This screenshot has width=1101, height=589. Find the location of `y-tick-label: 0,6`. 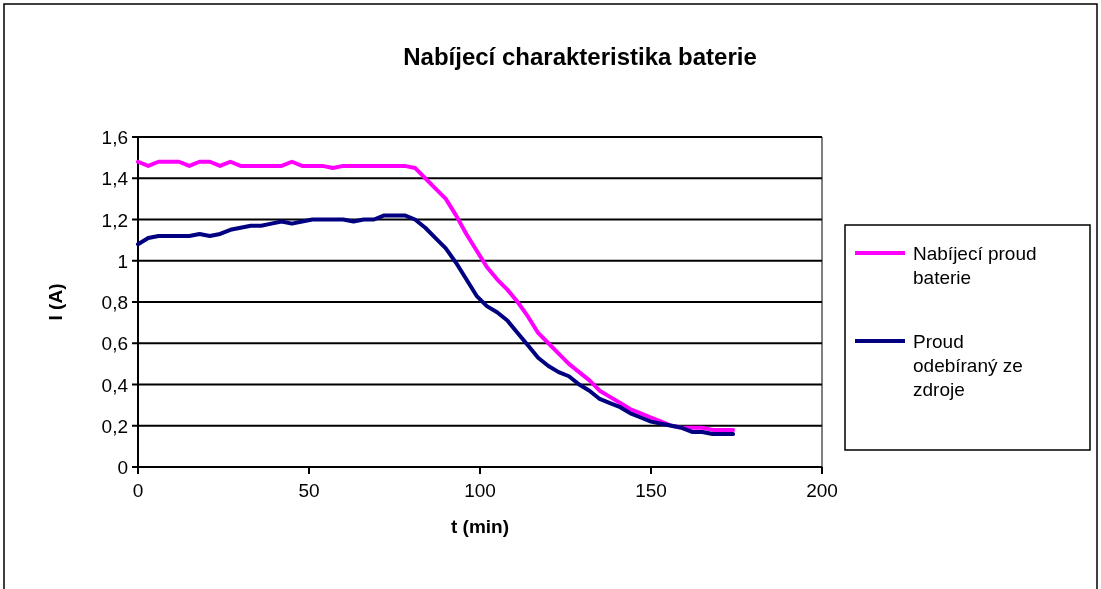

y-tick-label: 0,6 is located at coordinates (114, 344).